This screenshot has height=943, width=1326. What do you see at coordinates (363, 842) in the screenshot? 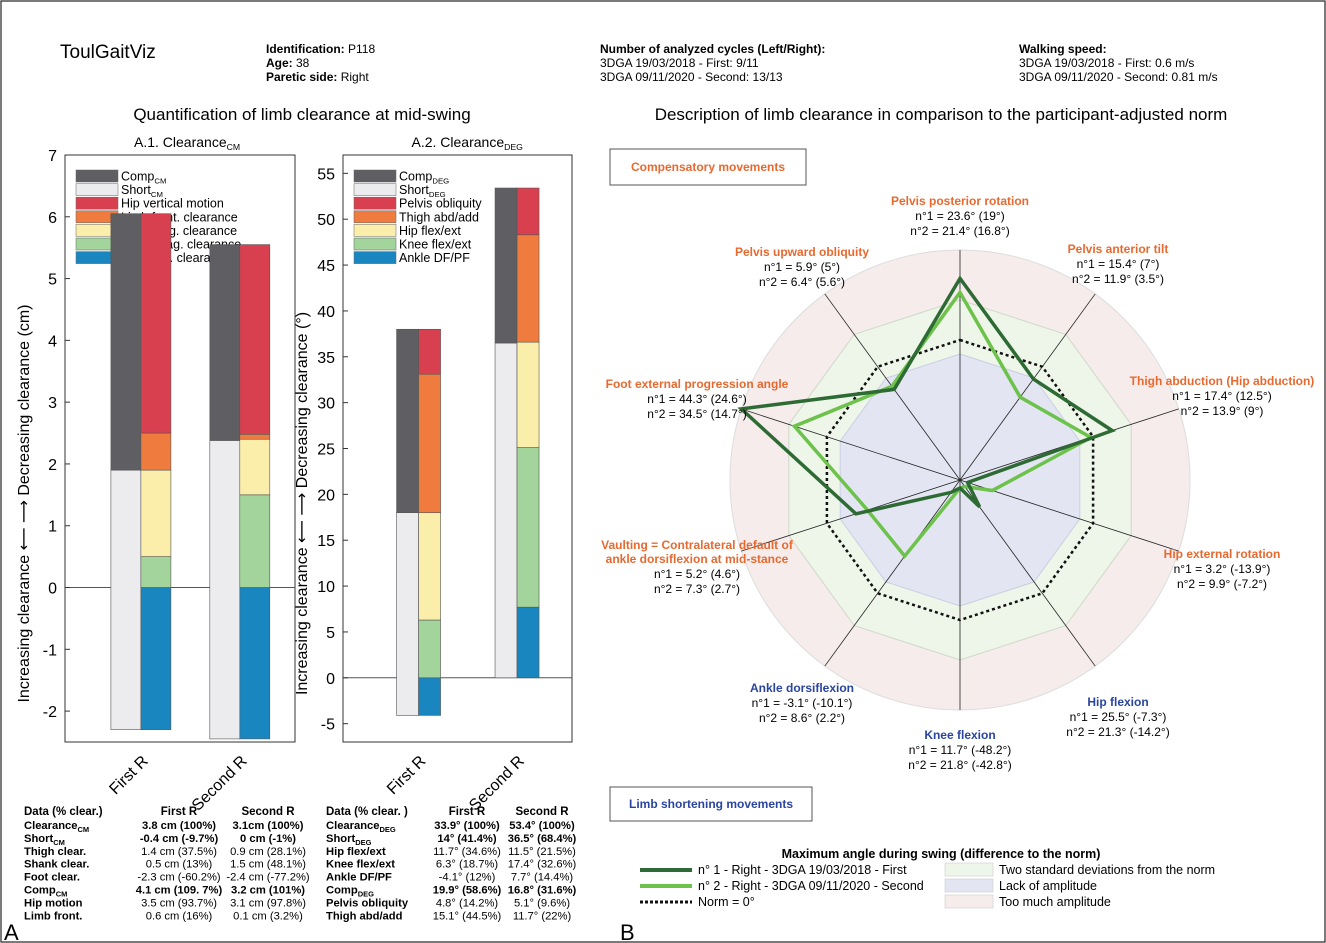
I see `table-row-label-sub: DEG` at bounding box center [363, 842].